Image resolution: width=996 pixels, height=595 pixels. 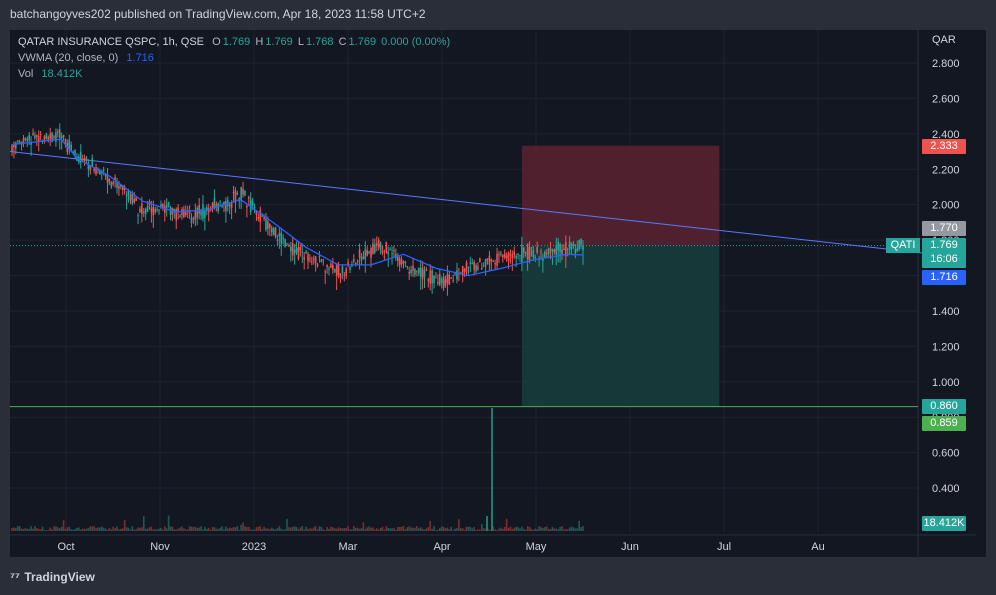 What do you see at coordinates (944, 146) in the screenshot?
I see `stop-price-tag: 2.333` at bounding box center [944, 146].